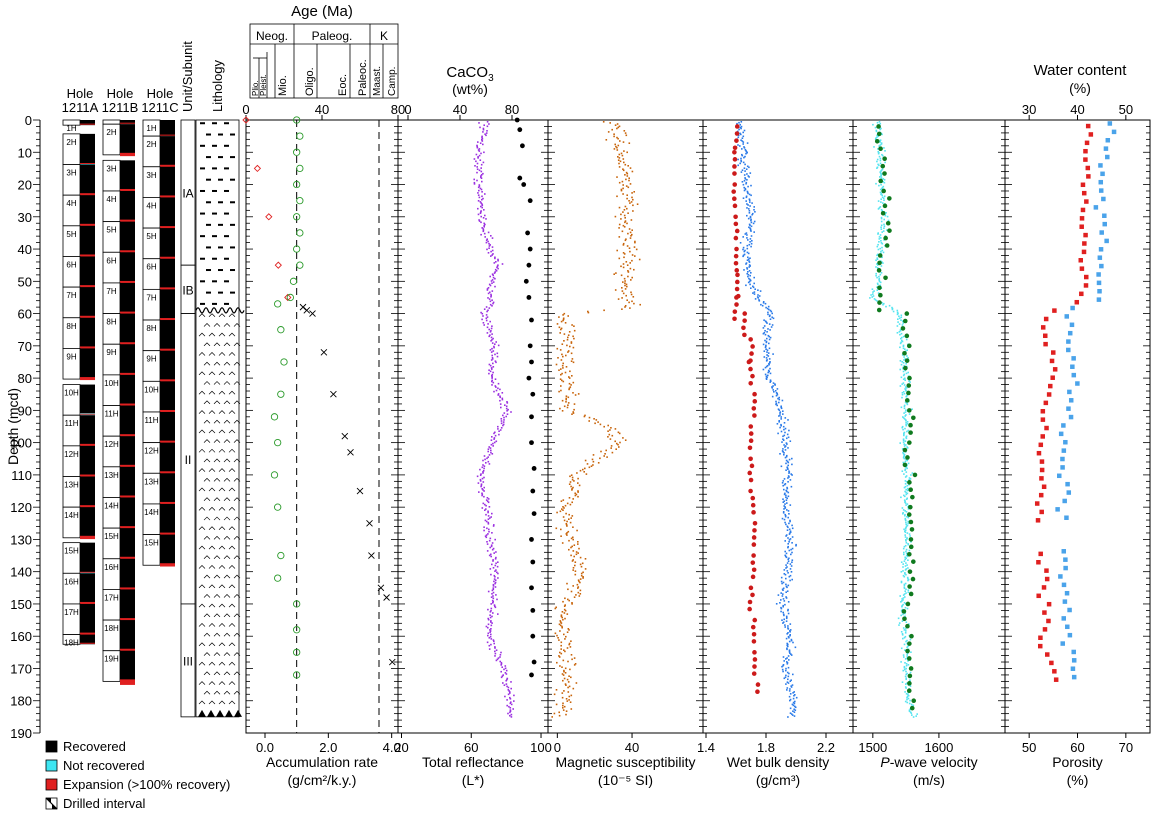 This screenshot has height=819, width=1165. Describe the element at coordinates (278, 265) in the screenshot. I see `age-datum-diamond` at that location.